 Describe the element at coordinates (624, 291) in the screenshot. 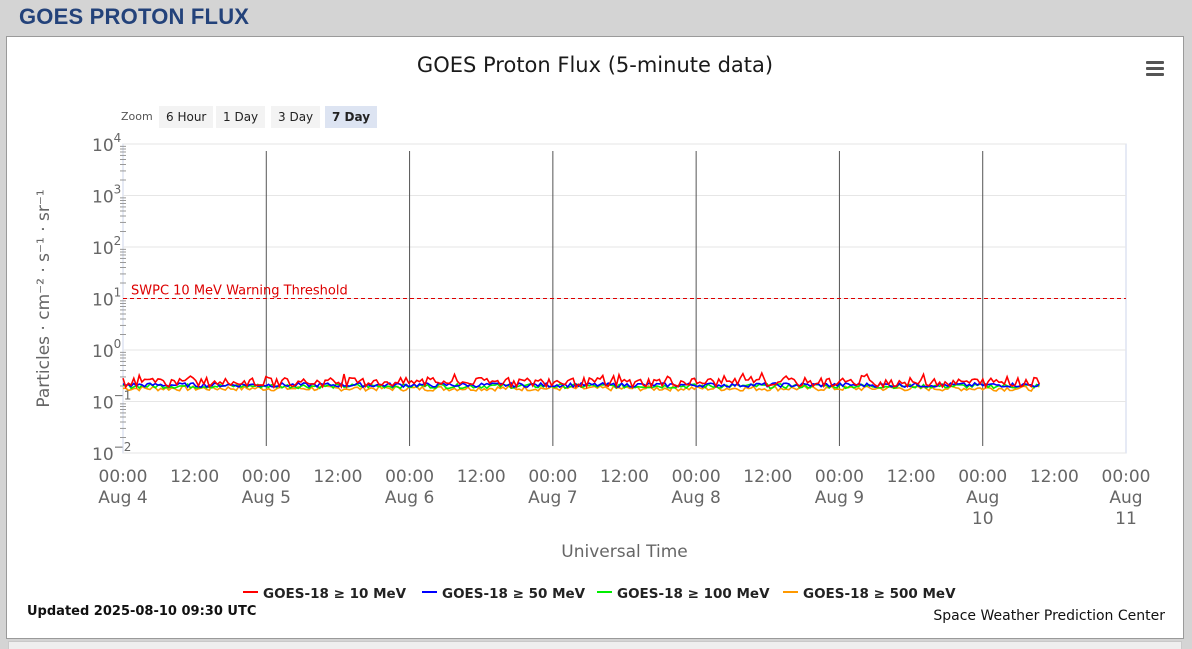

I see `threshold-layer: SWPC 10 MeV Warning Threshold` at that location.